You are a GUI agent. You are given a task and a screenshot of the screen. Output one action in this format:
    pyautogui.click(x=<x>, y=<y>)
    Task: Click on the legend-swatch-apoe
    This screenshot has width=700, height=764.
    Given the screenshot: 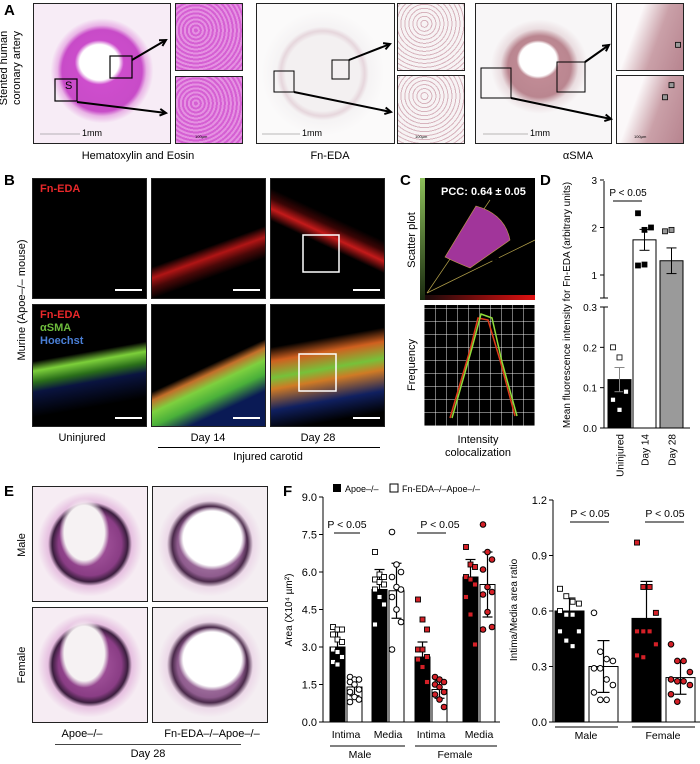 What is the action you would take?
    pyautogui.click(x=337, y=488)
    